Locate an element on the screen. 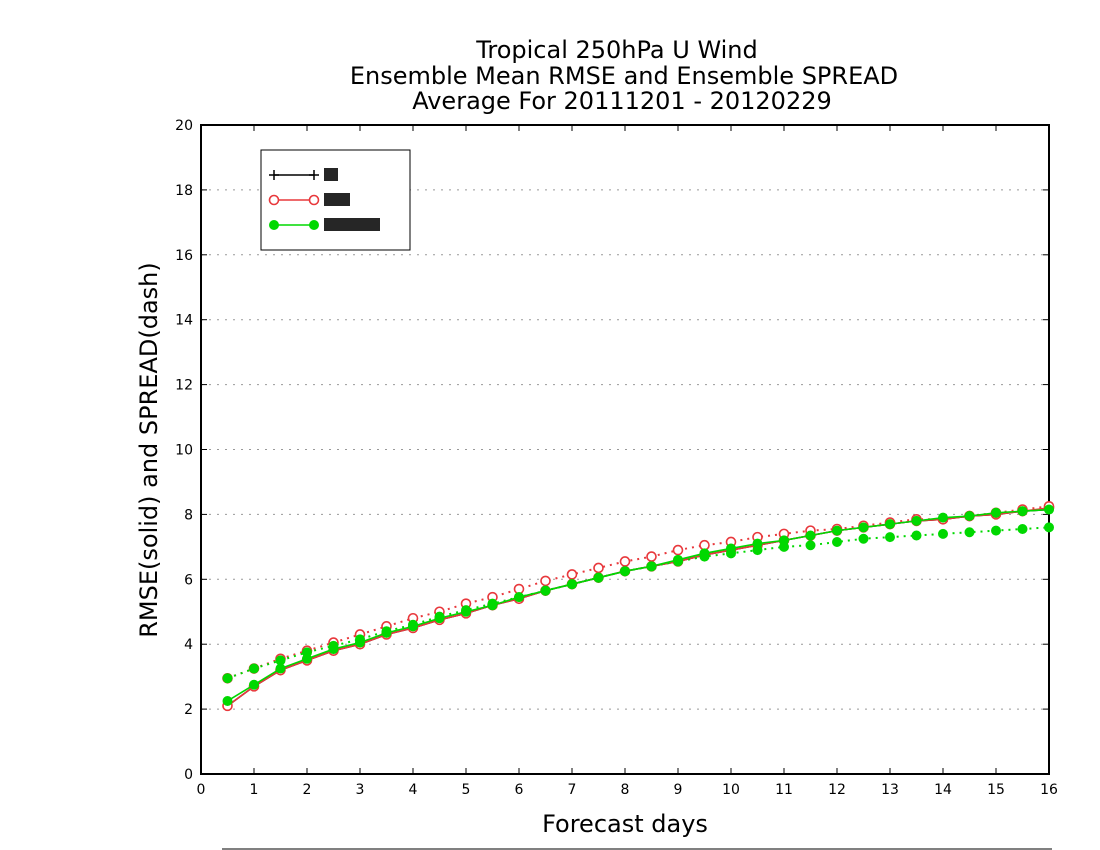  y-tick-label-9: 18 is located at coordinates (184, 191).